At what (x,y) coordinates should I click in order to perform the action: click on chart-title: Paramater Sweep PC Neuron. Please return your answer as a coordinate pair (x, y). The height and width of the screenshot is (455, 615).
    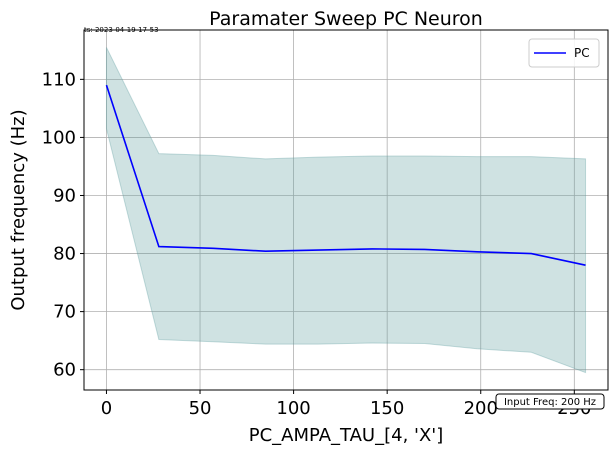
    Looking at the image, I should click on (346, 19).